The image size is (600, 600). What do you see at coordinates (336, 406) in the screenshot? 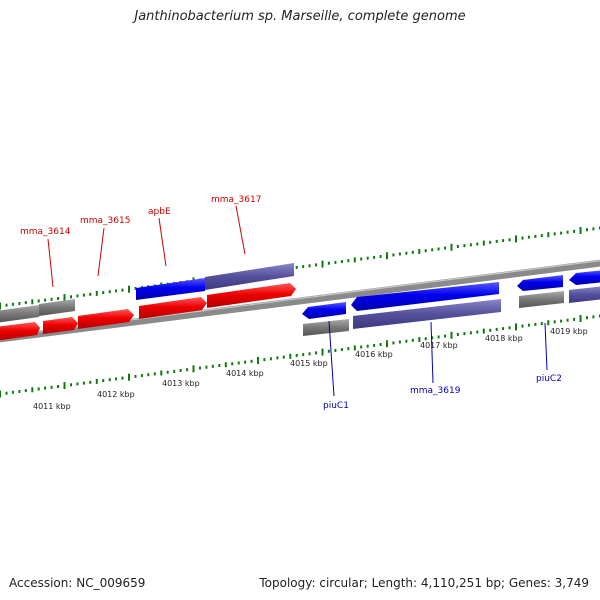
I see `gene-label-piuC1: piuC1` at bounding box center [336, 406].